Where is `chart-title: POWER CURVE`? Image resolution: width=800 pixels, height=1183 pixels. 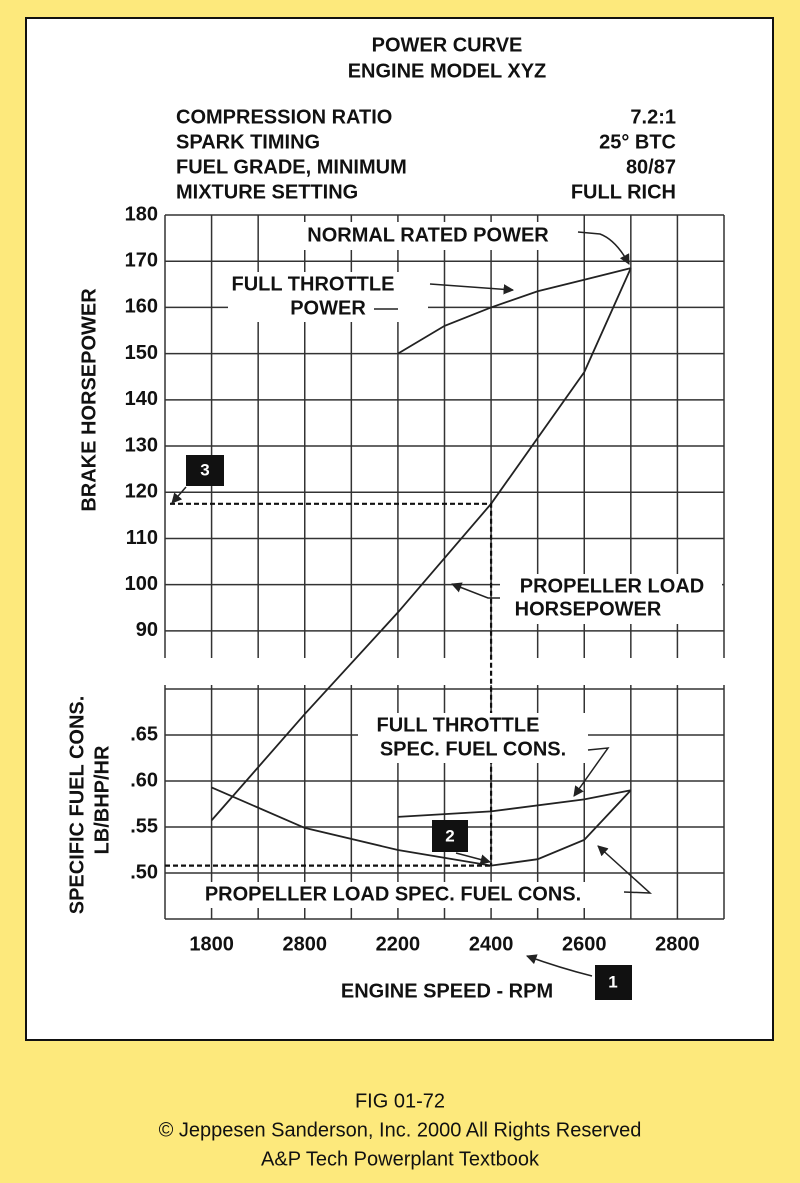
chart-title: POWER CURVE is located at coordinates (447, 45).